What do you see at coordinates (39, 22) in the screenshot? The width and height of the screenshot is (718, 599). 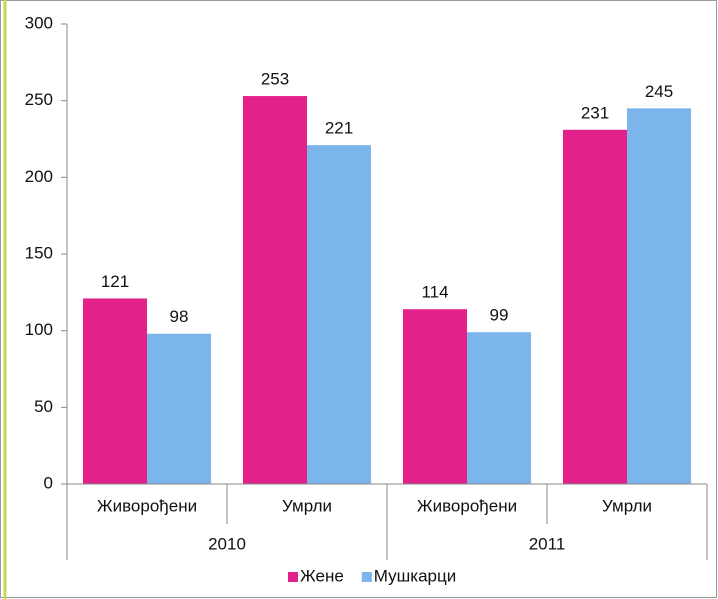 I see `y-tick-label: 300` at bounding box center [39, 22].